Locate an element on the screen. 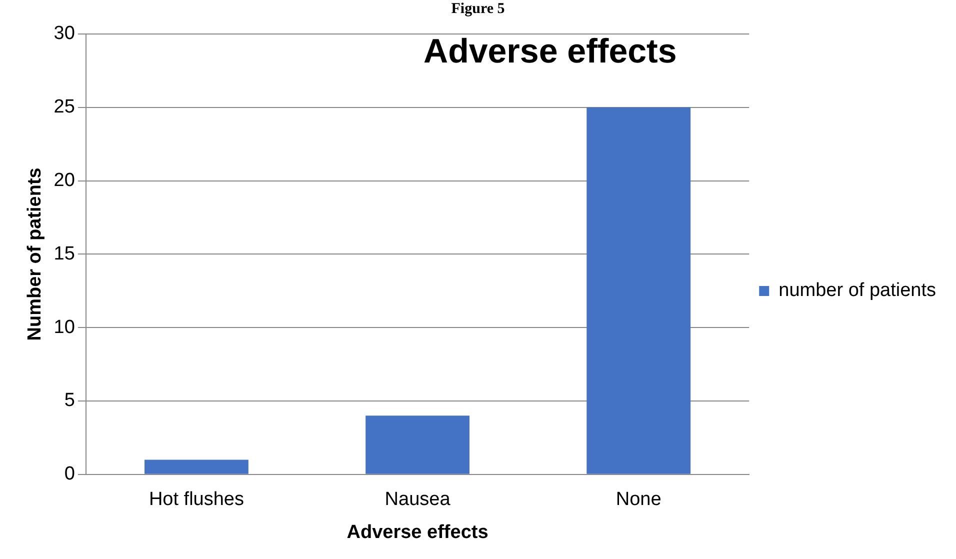  y-tick-label: 30 is located at coordinates (64, 33).